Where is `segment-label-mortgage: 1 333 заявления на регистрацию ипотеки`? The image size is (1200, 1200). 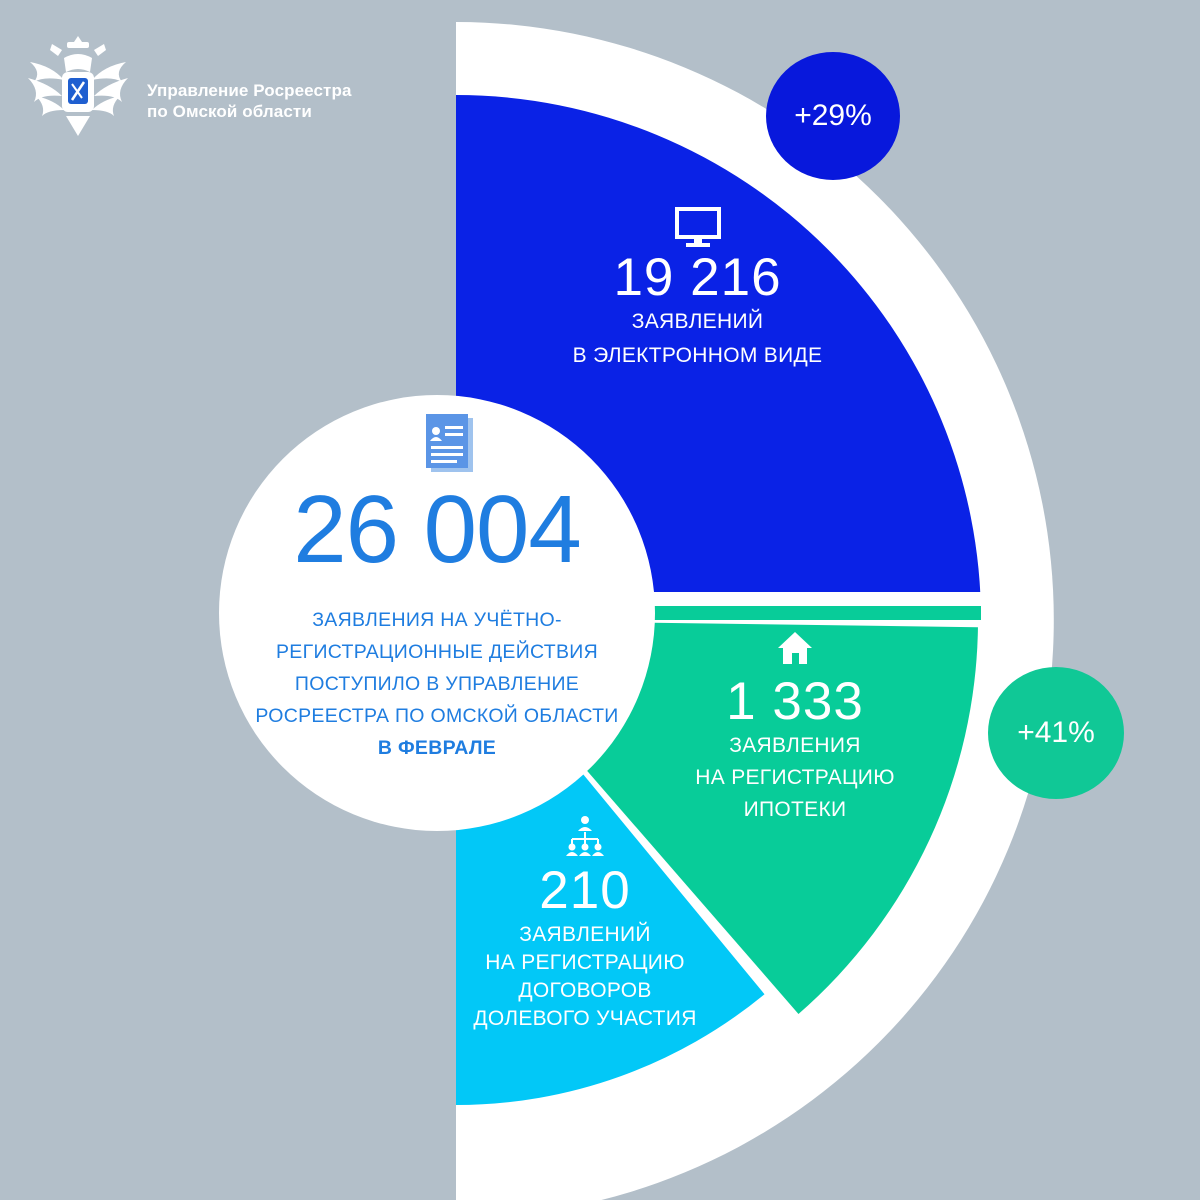
segment-label-mortgage: 1 333 заявления на регистрацию ипотеки is located at coordinates (795, 726).